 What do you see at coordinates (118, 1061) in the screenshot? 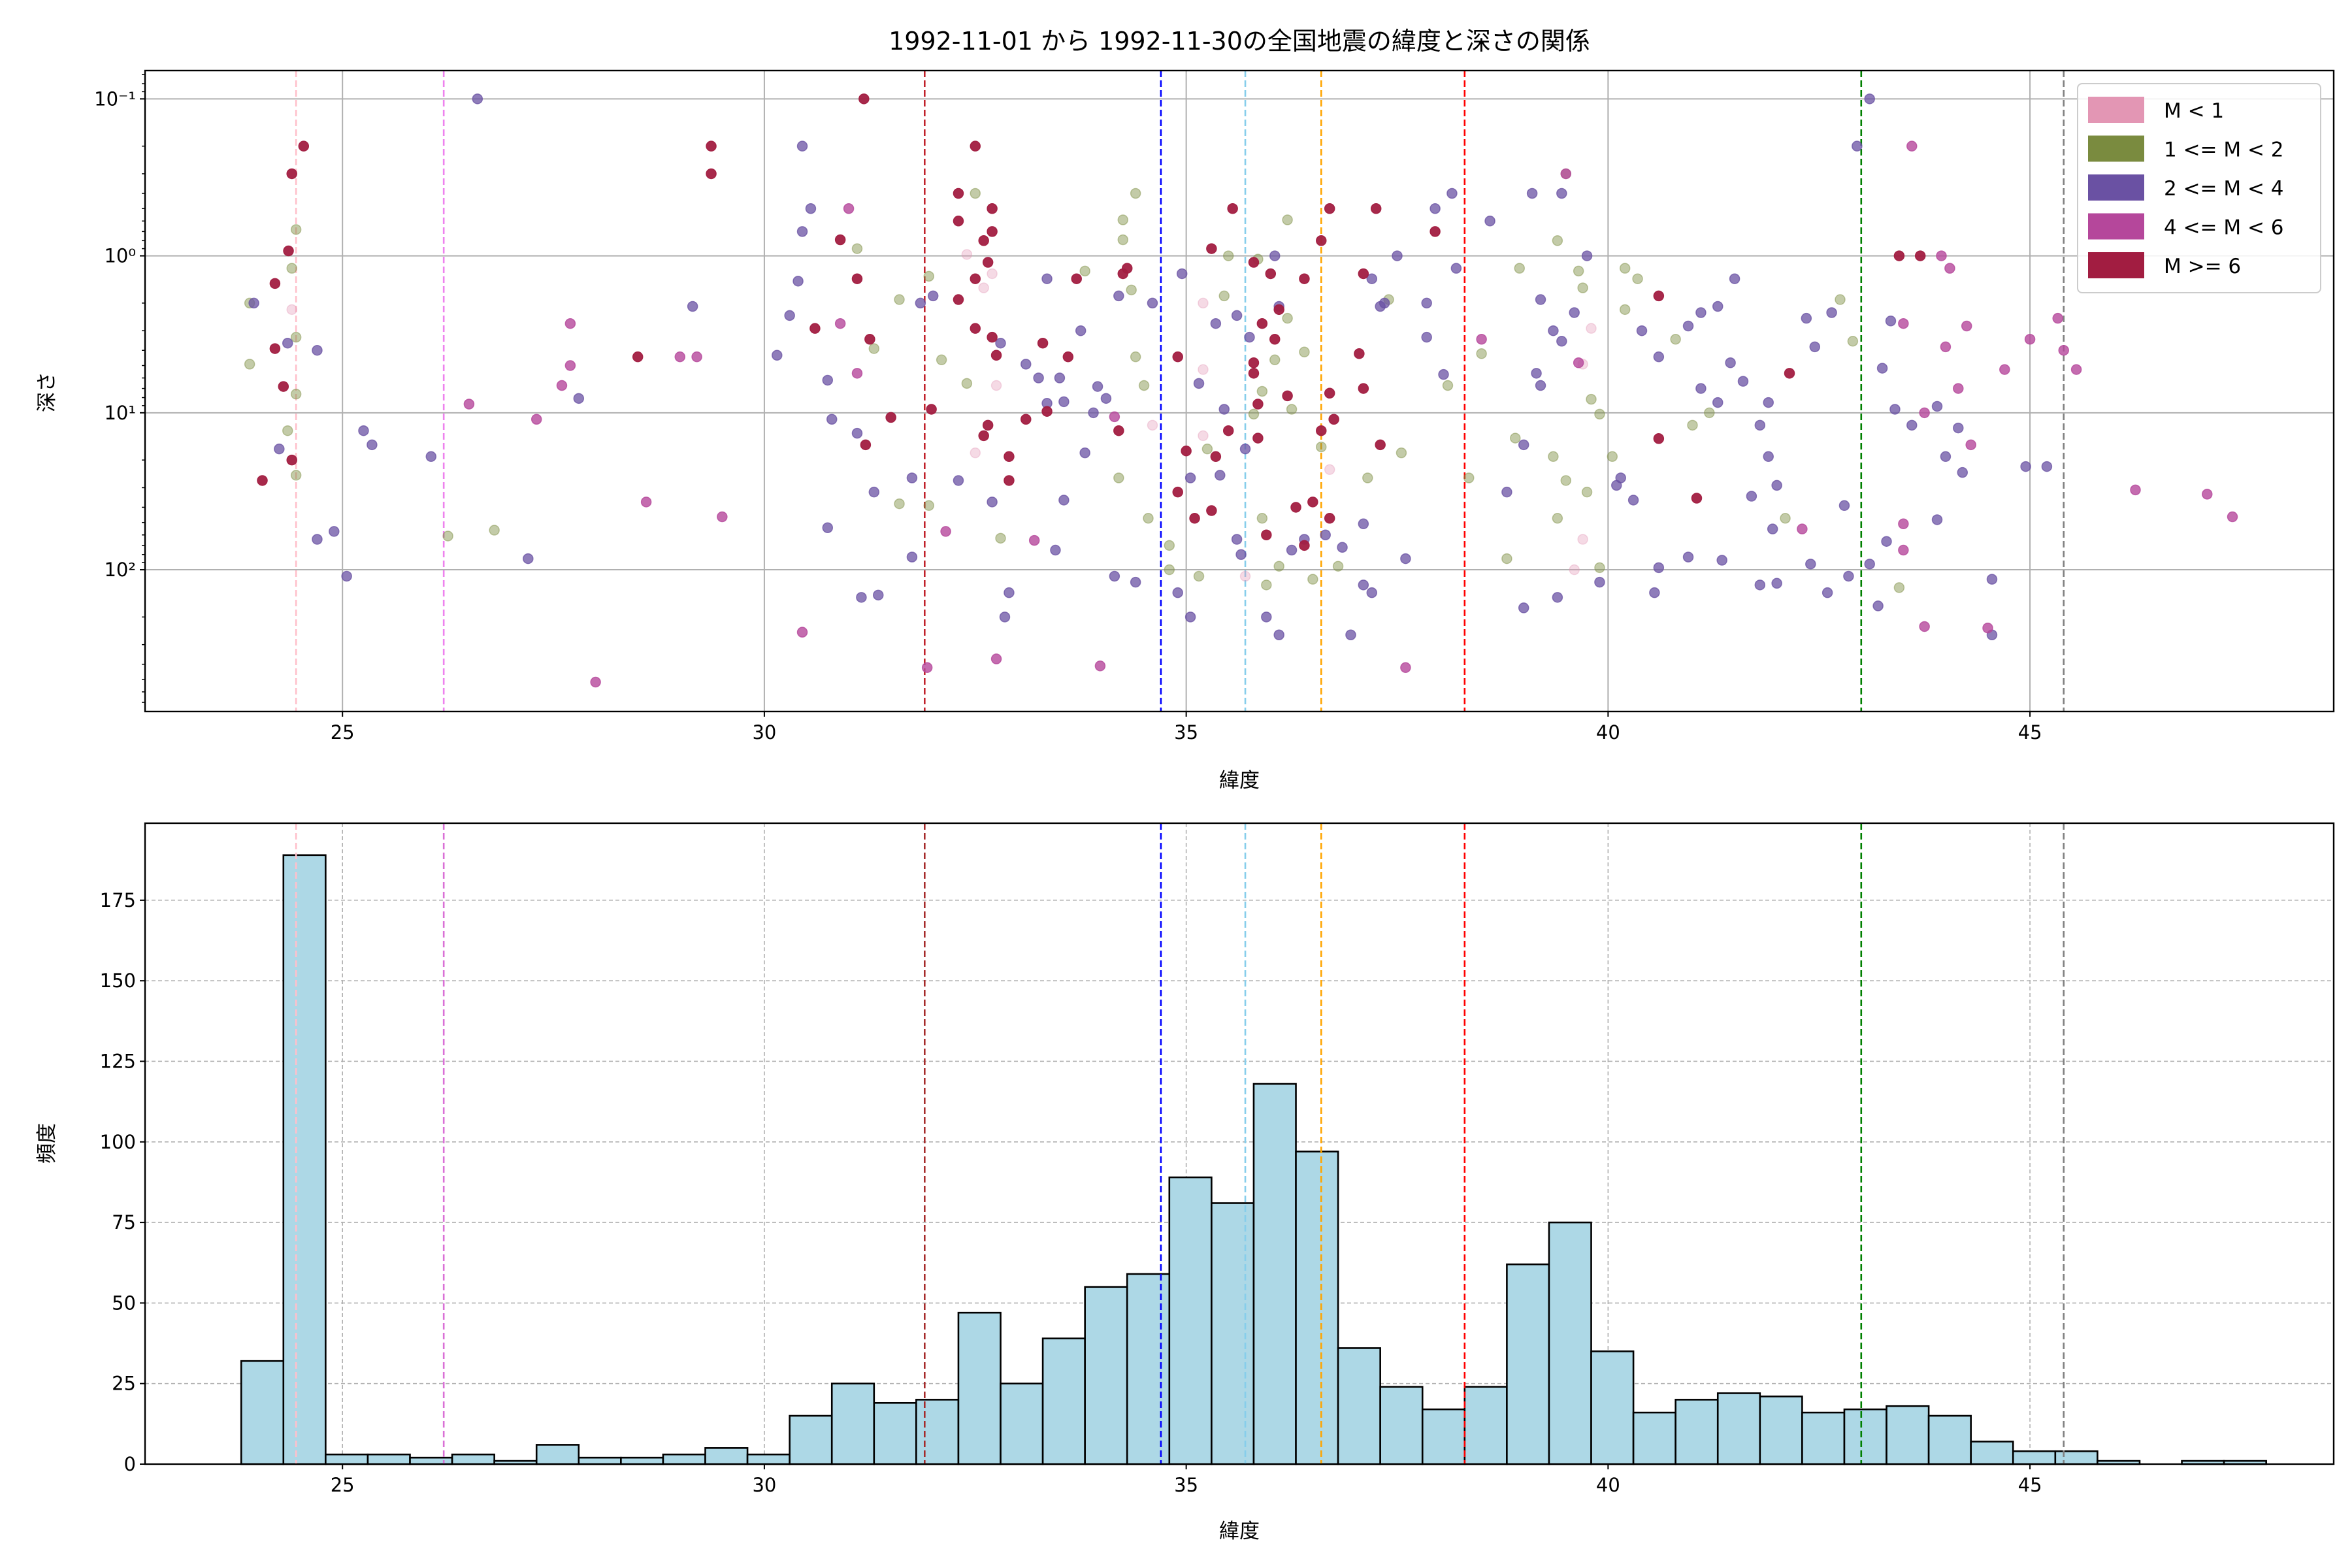
I see `y-tick-label: 125` at bounding box center [118, 1061].